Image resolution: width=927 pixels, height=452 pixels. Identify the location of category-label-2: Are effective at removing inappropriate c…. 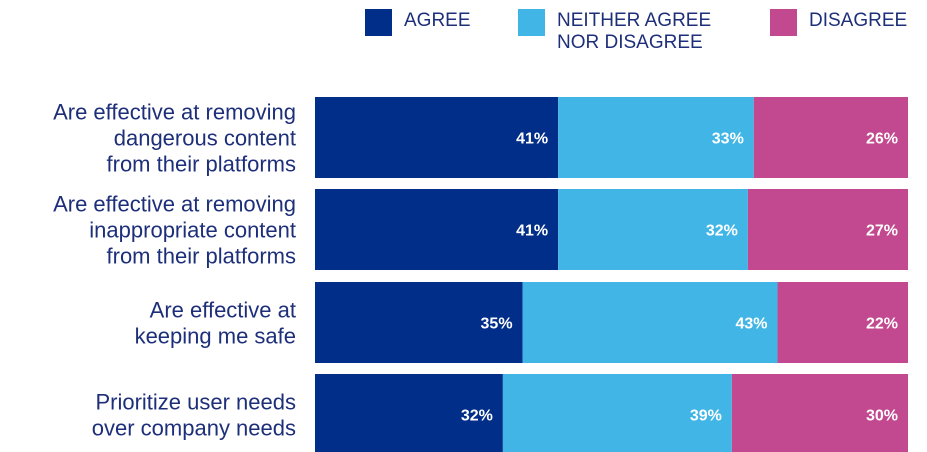
(174, 230).